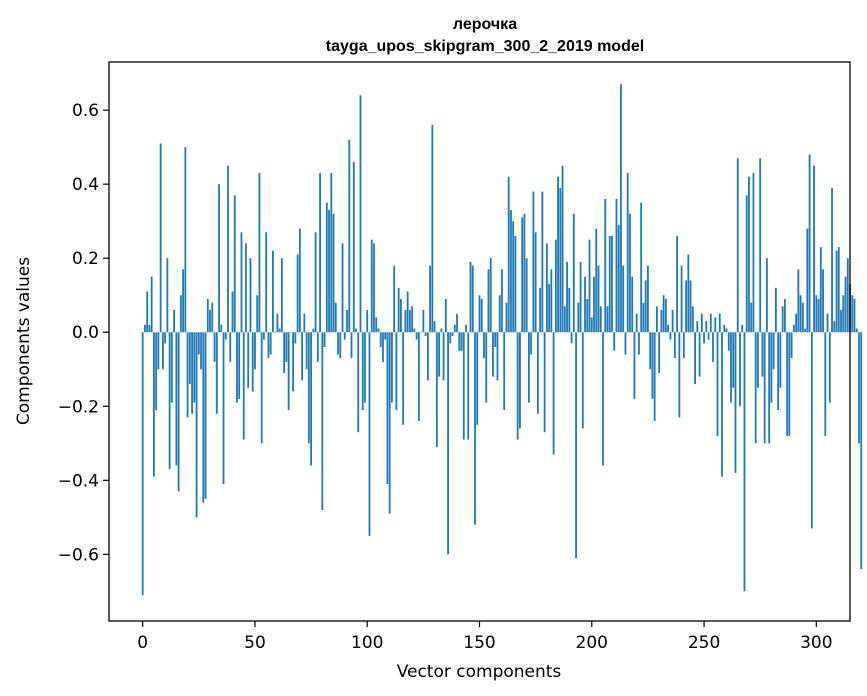 The width and height of the screenshot is (867, 696). Describe the element at coordinates (78, 555) in the screenshot. I see `y-tick-label: −0.6` at that location.